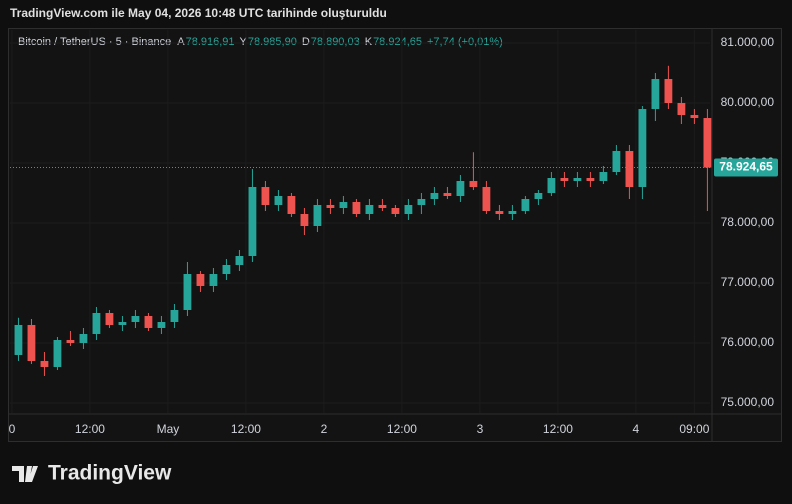 The height and width of the screenshot is (504, 792). What do you see at coordinates (748, 102) in the screenshot?
I see `y-tick-label: 80.000,00` at bounding box center [748, 102].